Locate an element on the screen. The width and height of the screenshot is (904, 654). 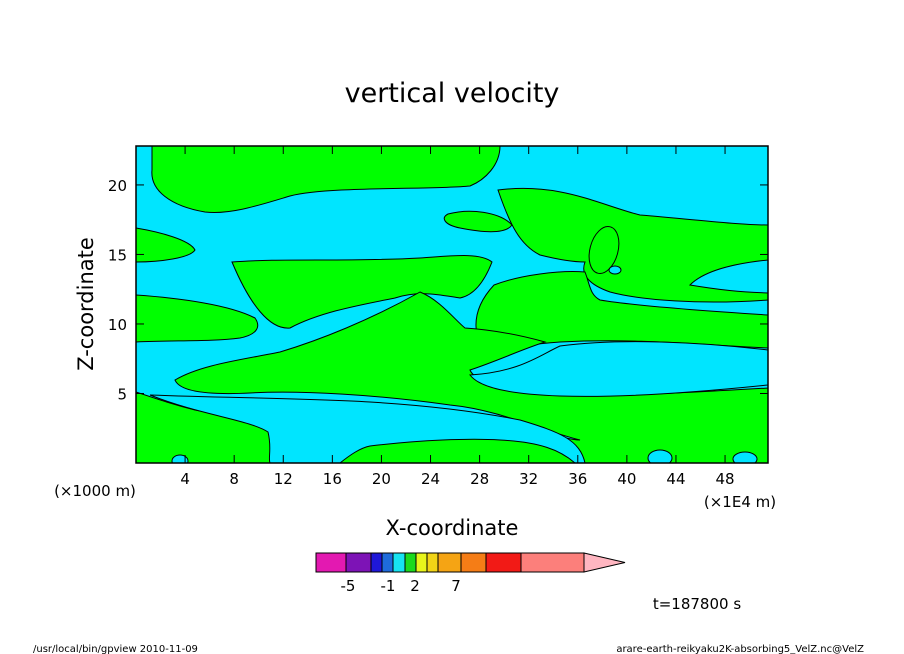
y-tick-label: 20 is located at coordinates (117, 186).